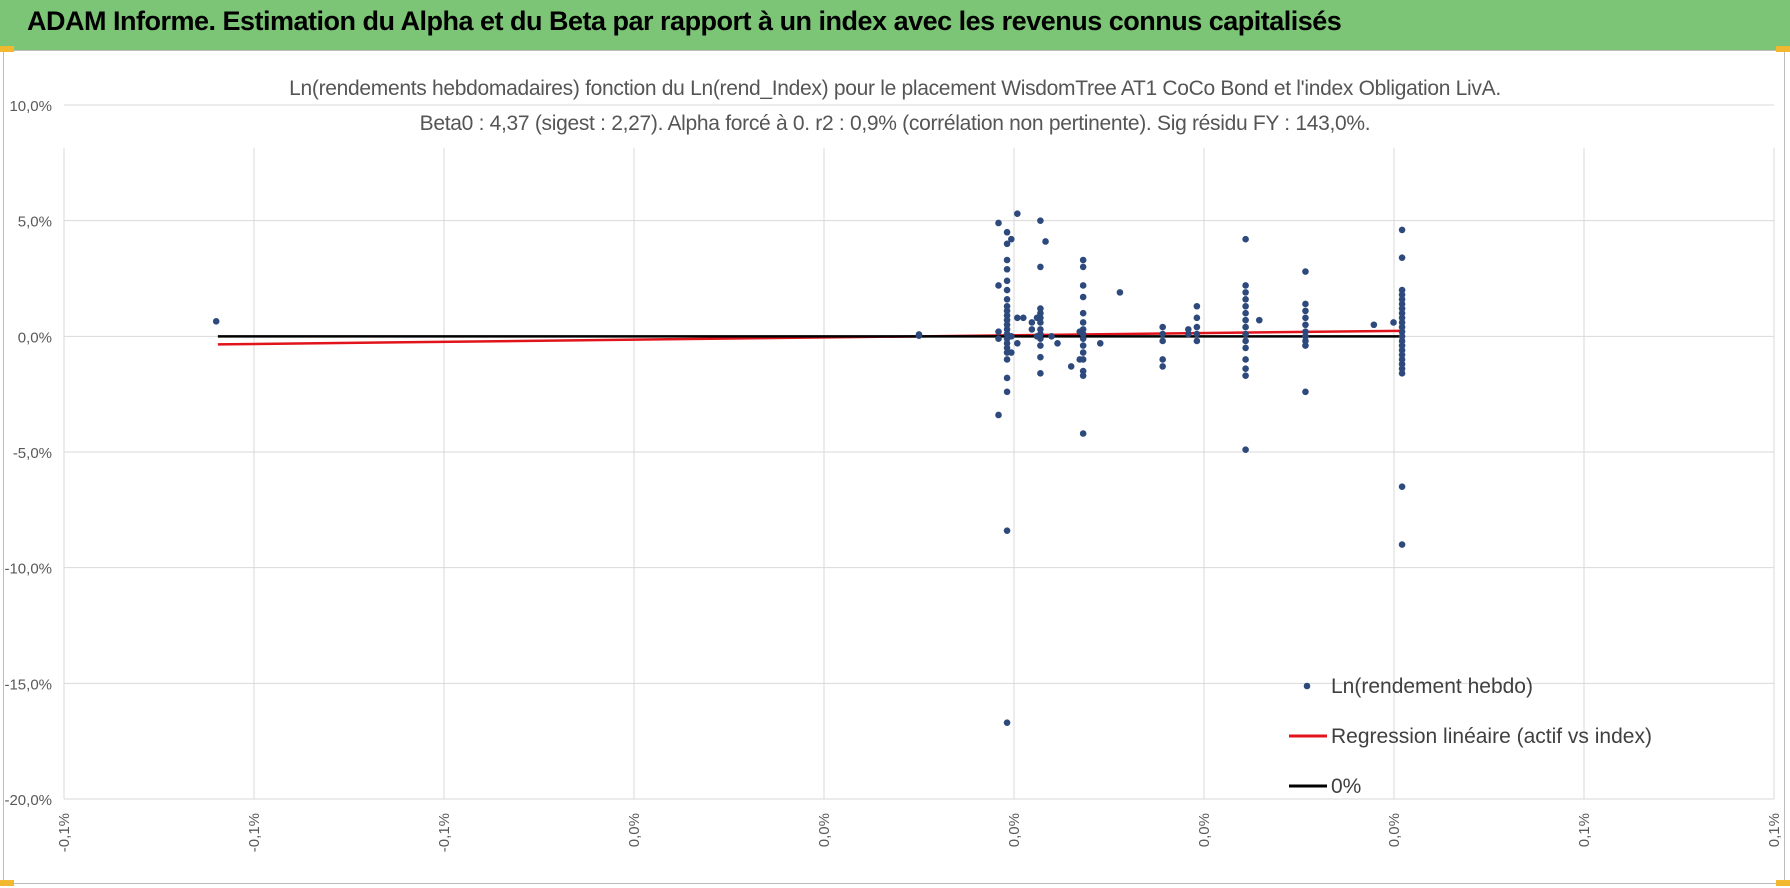 This screenshot has width=1790, height=888. I want to click on frame-corner-bottom-right, so click(1783, 883).